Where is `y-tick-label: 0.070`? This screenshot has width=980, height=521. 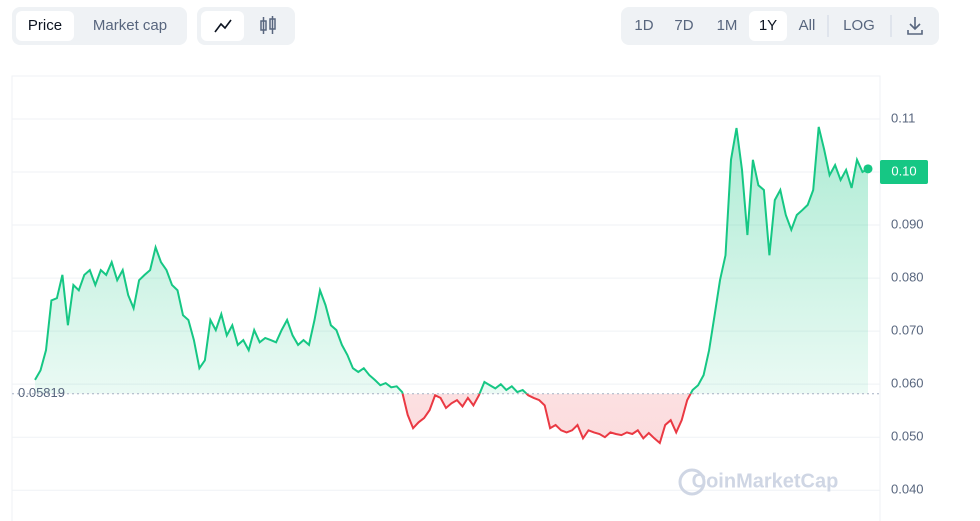 y-tick-label: 0.070 is located at coordinates (907, 330).